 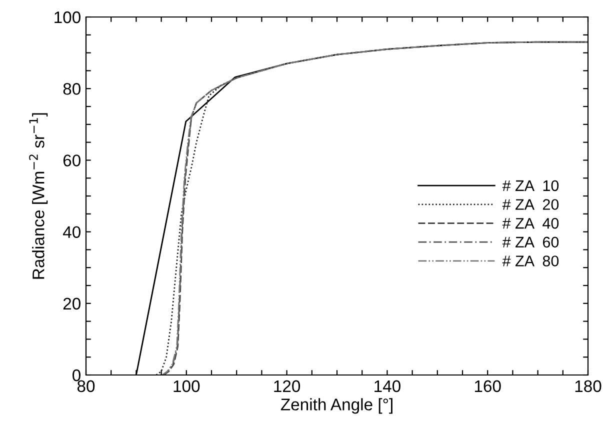 I want to click on y-tick-label: 0, so click(x=76, y=375).